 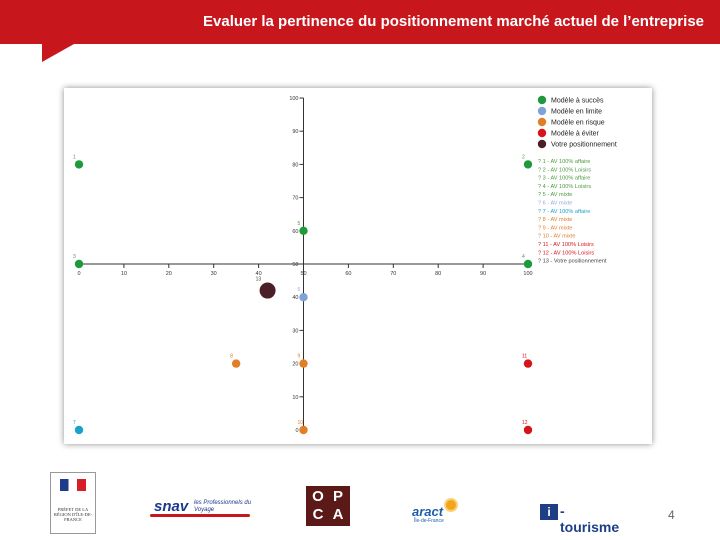 I want to click on legend-label: Modèle en limite, so click(x=576, y=112).